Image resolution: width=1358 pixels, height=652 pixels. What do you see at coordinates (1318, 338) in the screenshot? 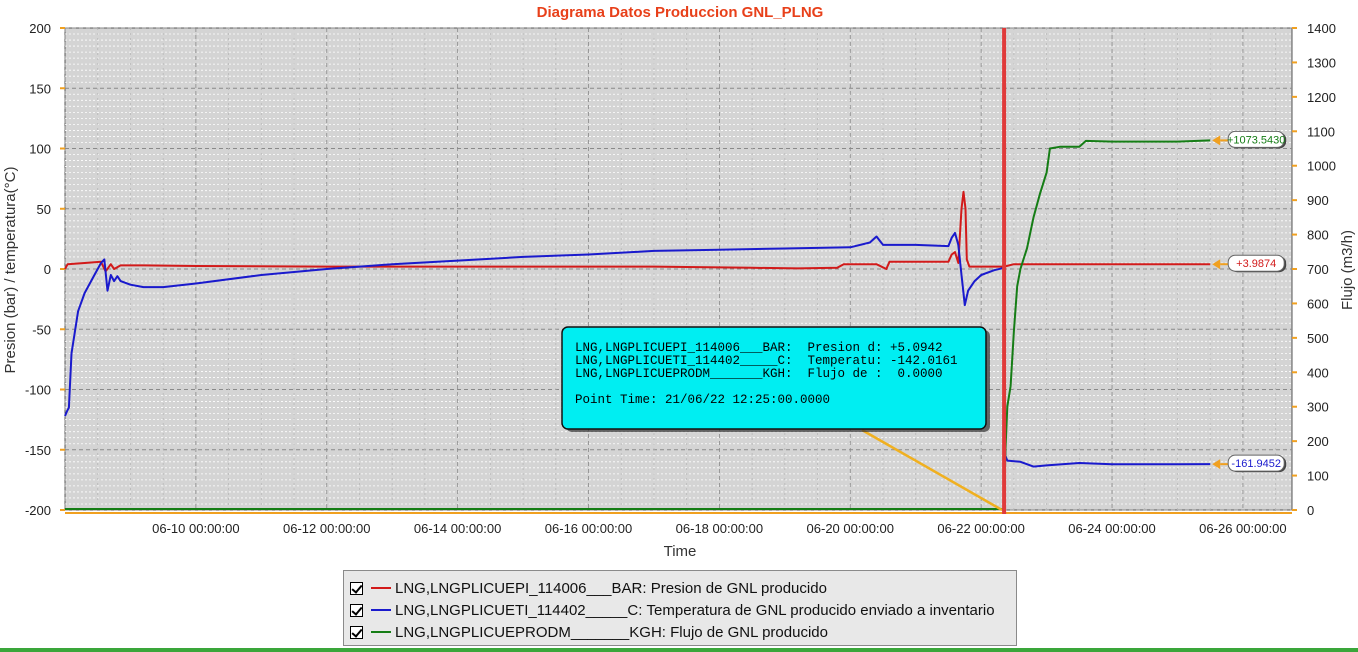
I see `y2-tick-label: 500` at bounding box center [1318, 338].